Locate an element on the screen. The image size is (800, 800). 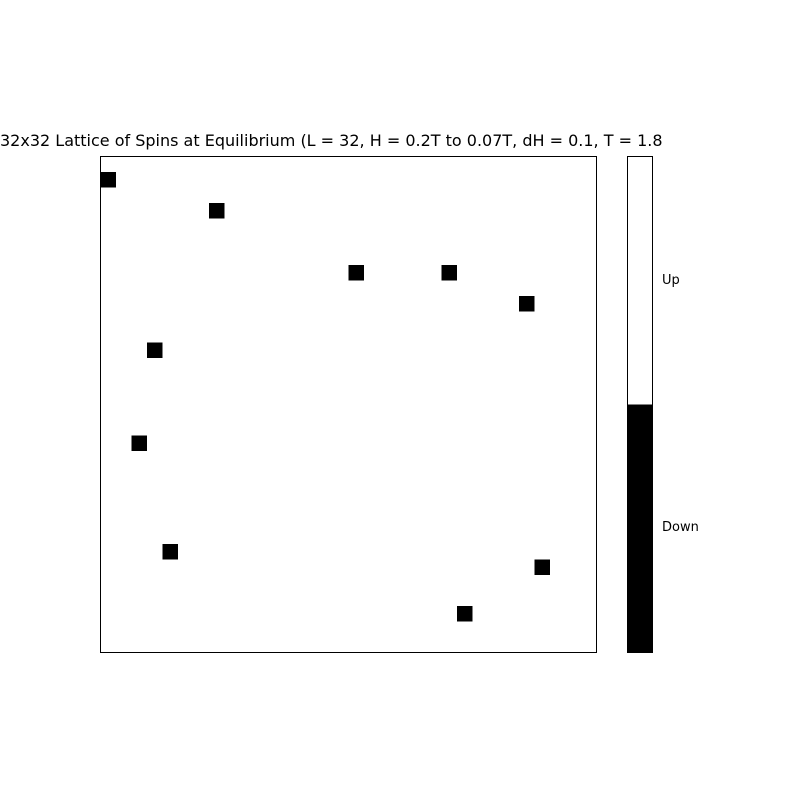
colorbar-label-down: Down is located at coordinates (680, 527).